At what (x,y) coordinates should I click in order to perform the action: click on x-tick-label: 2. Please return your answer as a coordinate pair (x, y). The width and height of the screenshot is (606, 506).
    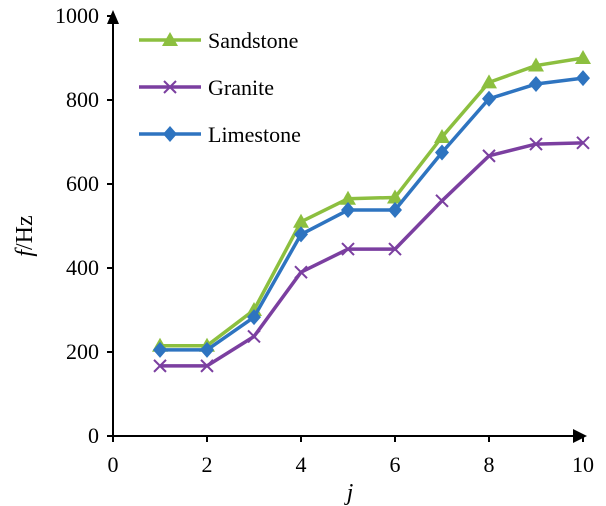
    Looking at the image, I should click on (207, 464).